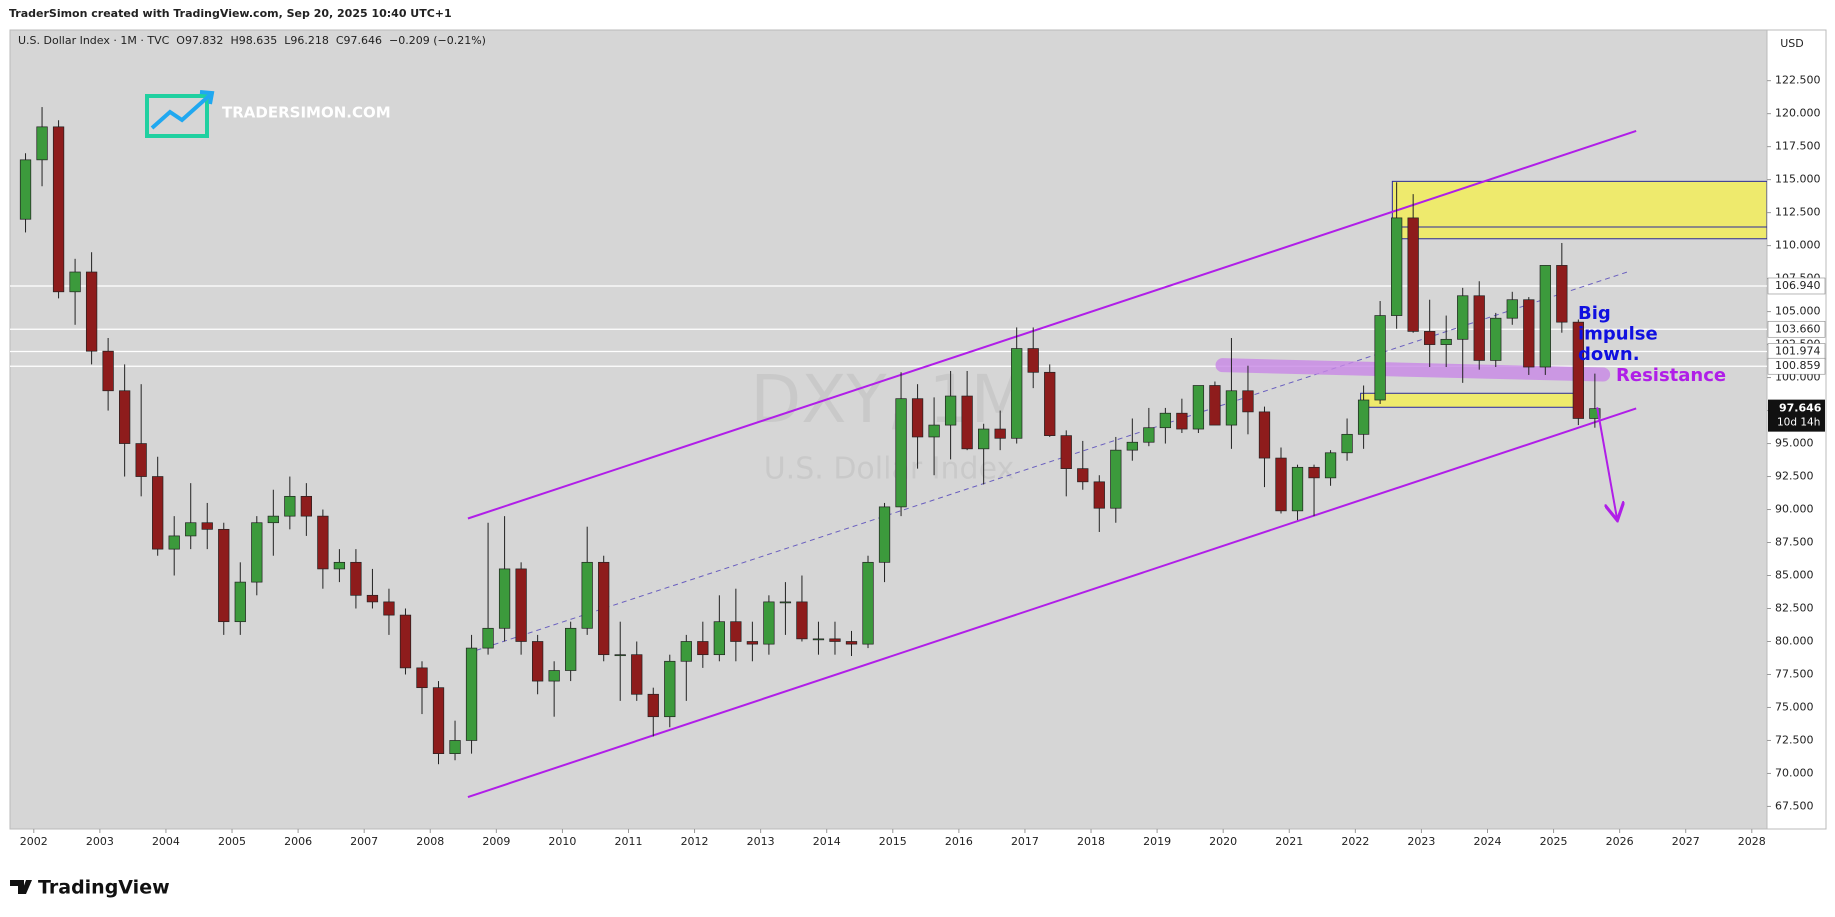 This screenshot has height=917, width=1835. What do you see at coordinates (888, 399) in the screenshot?
I see `watermark: DXY, 1M` at bounding box center [888, 399].